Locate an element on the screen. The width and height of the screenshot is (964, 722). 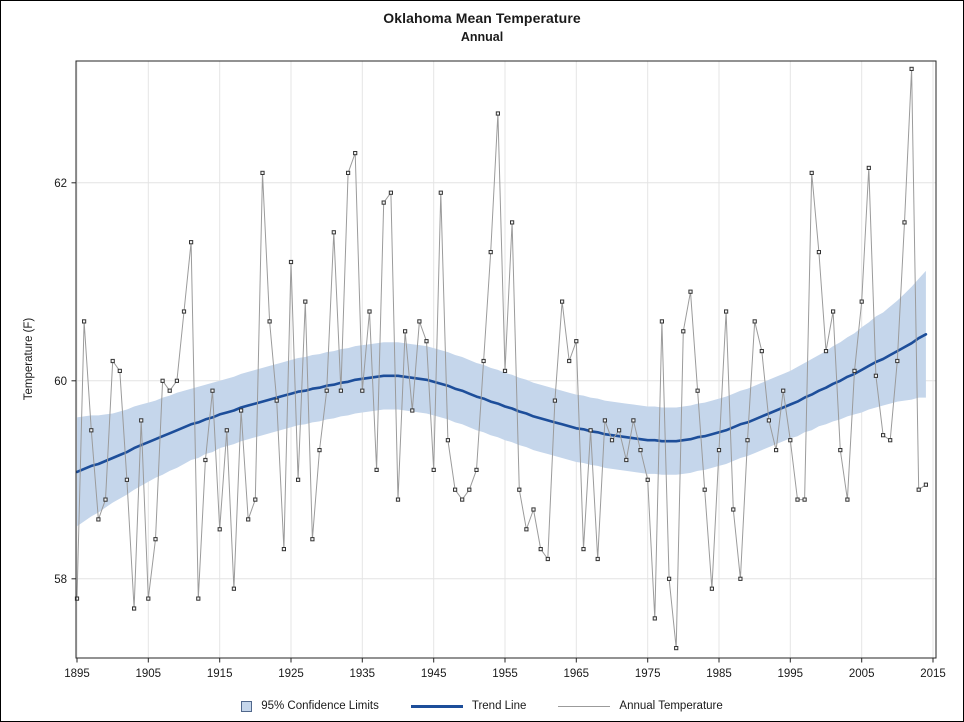
x-tick-label: 1945 is located at coordinates (434, 674).